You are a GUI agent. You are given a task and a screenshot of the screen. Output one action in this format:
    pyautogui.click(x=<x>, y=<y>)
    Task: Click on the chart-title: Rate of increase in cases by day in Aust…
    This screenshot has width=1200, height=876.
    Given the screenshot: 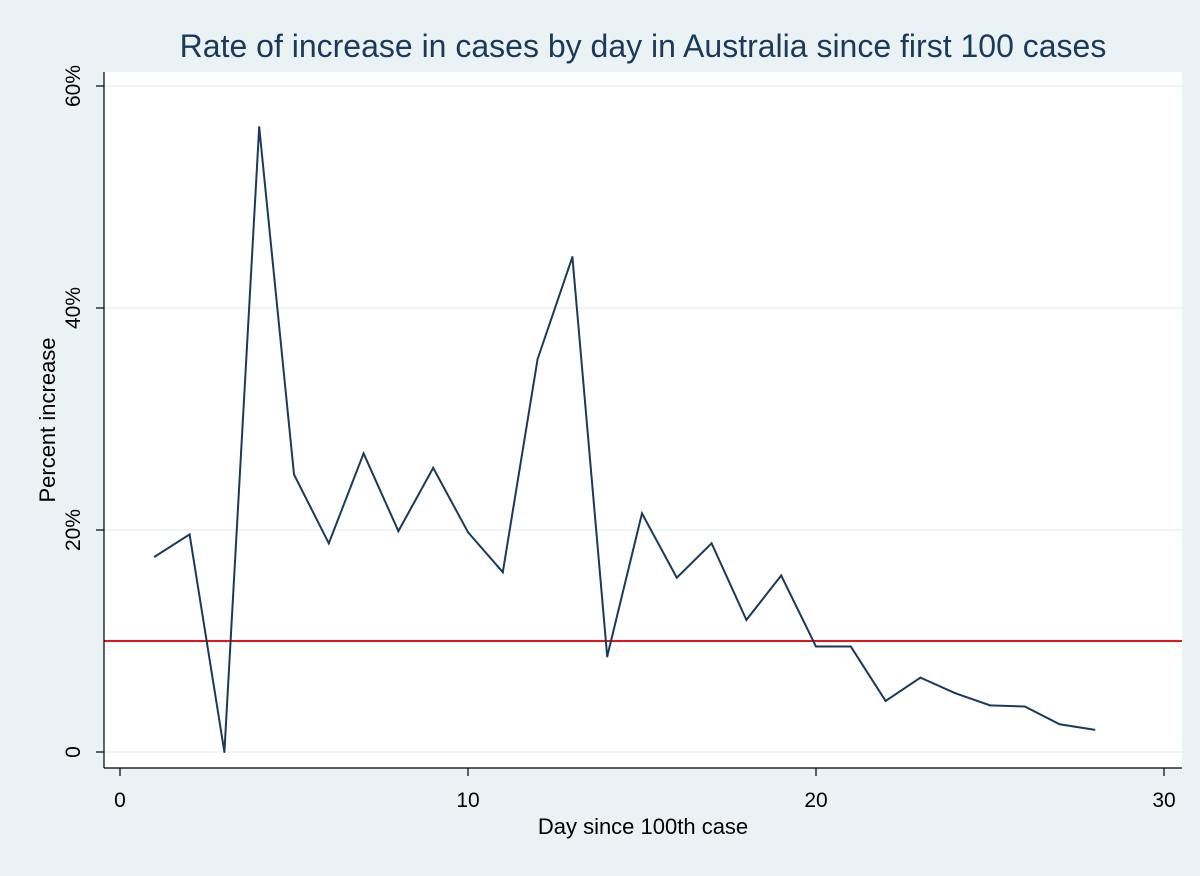 What is the action you would take?
    pyautogui.click(x=643, y=46)
    